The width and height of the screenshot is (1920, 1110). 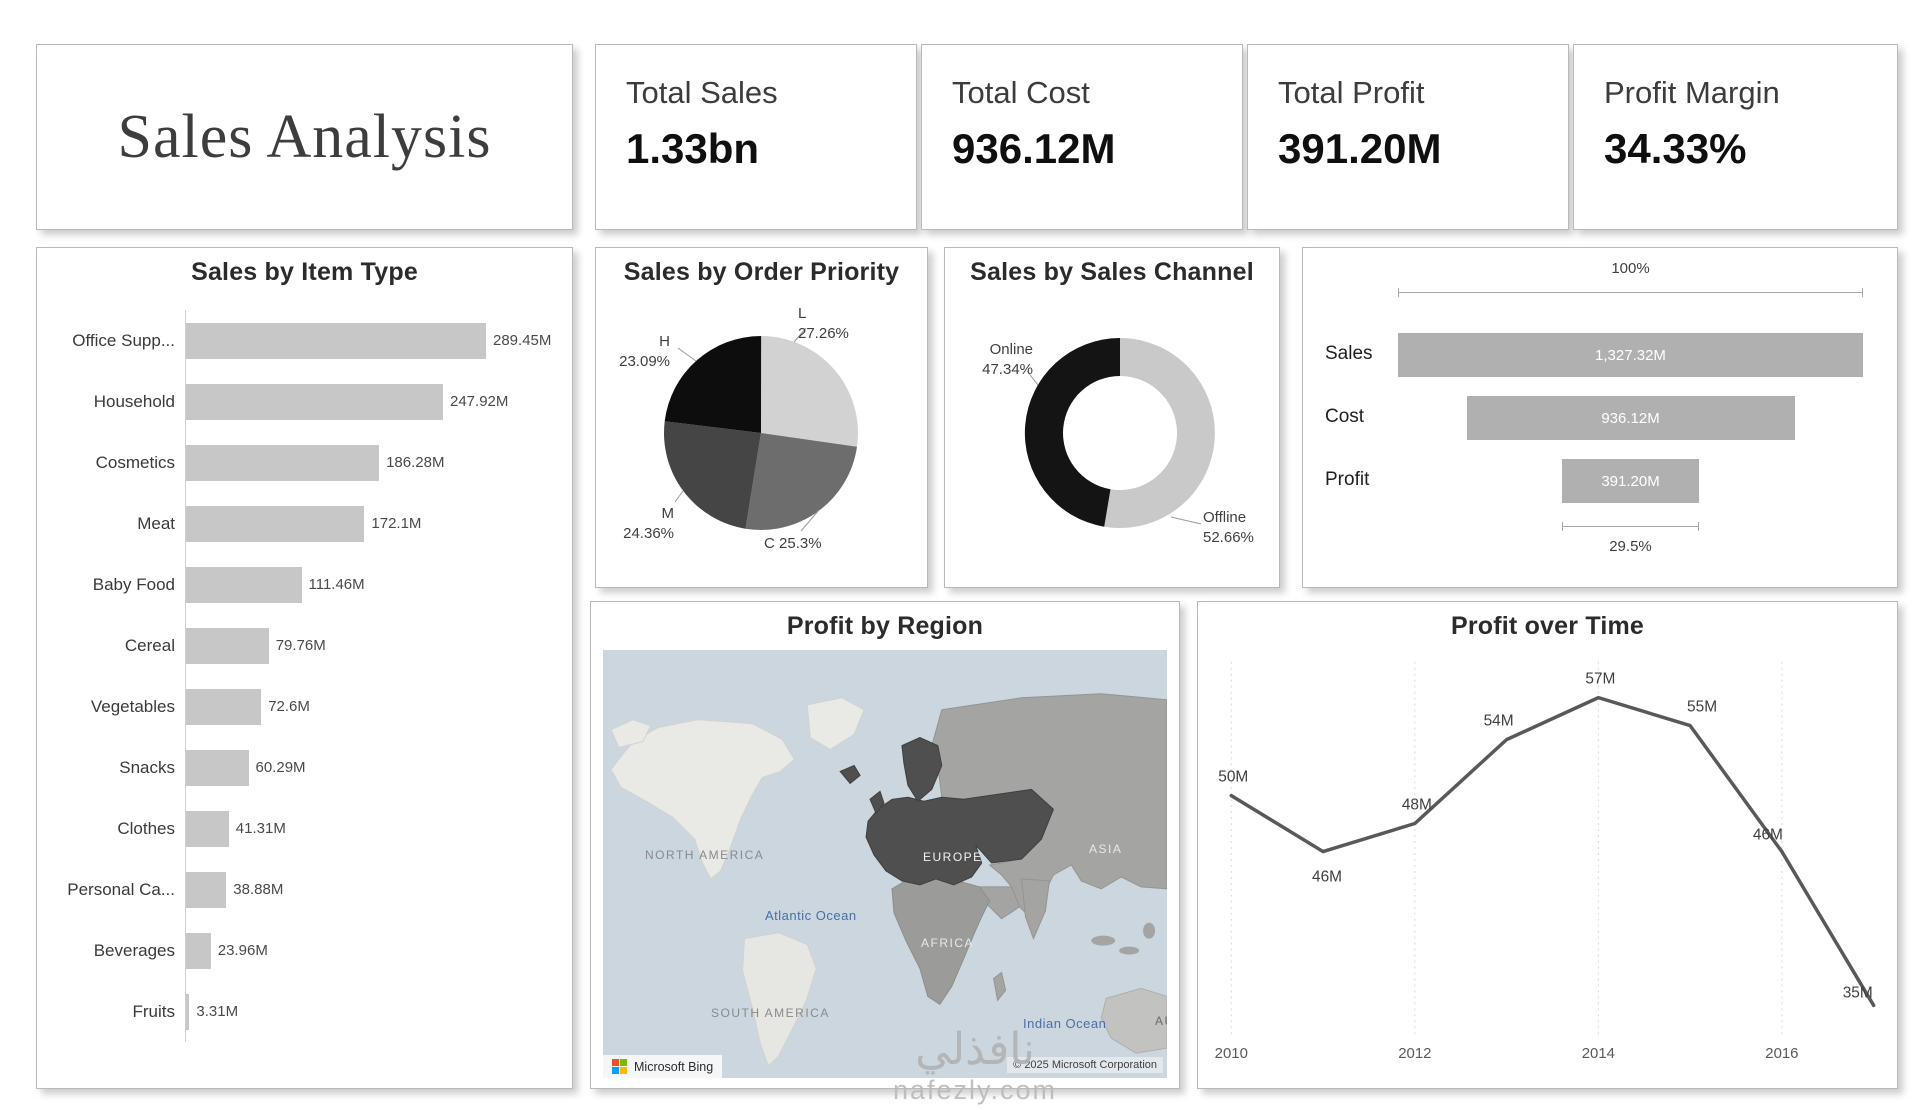 What do you see at coordinates (1351, 92) in the screenshot?
I see `kpi-label: Total Profit` at bounding box center [1351, 92].